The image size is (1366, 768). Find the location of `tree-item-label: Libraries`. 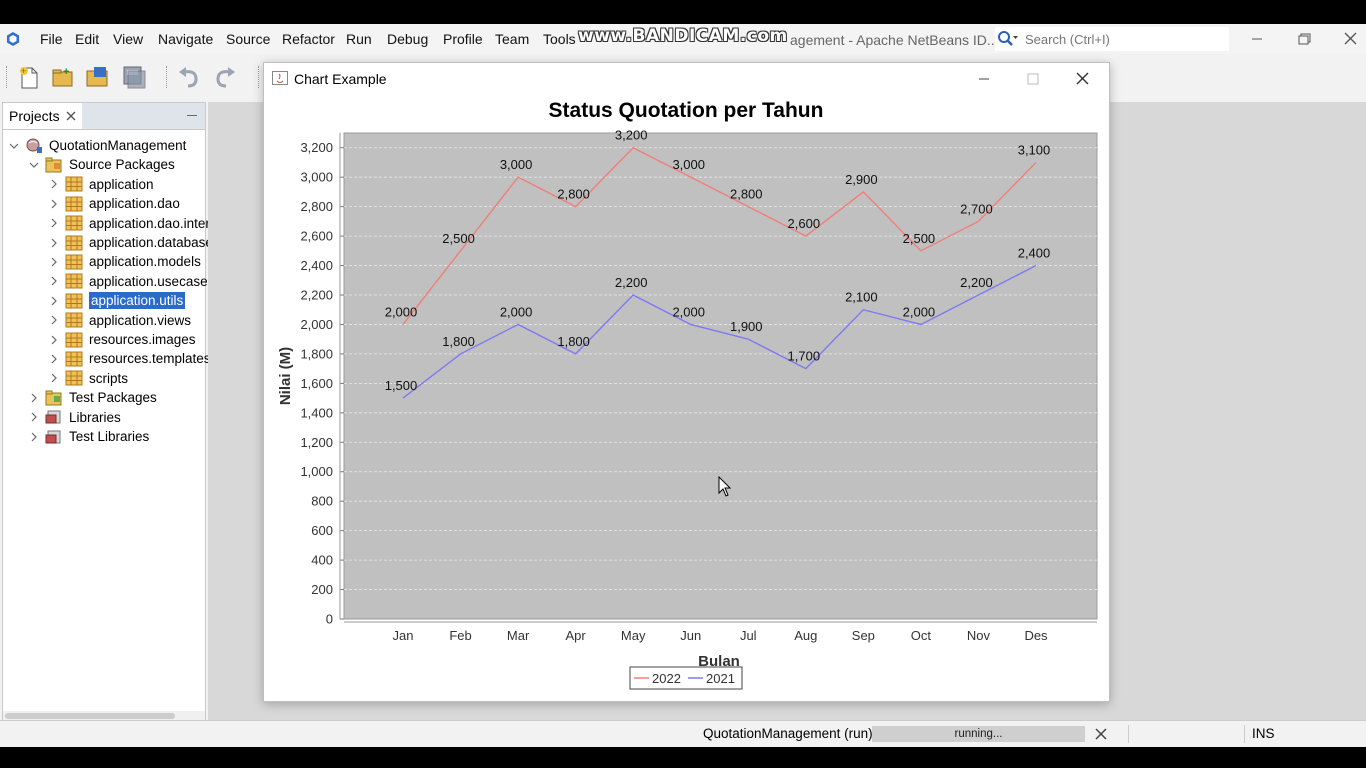

tree-item-label: Libraries is located at coordinates (95, 417).